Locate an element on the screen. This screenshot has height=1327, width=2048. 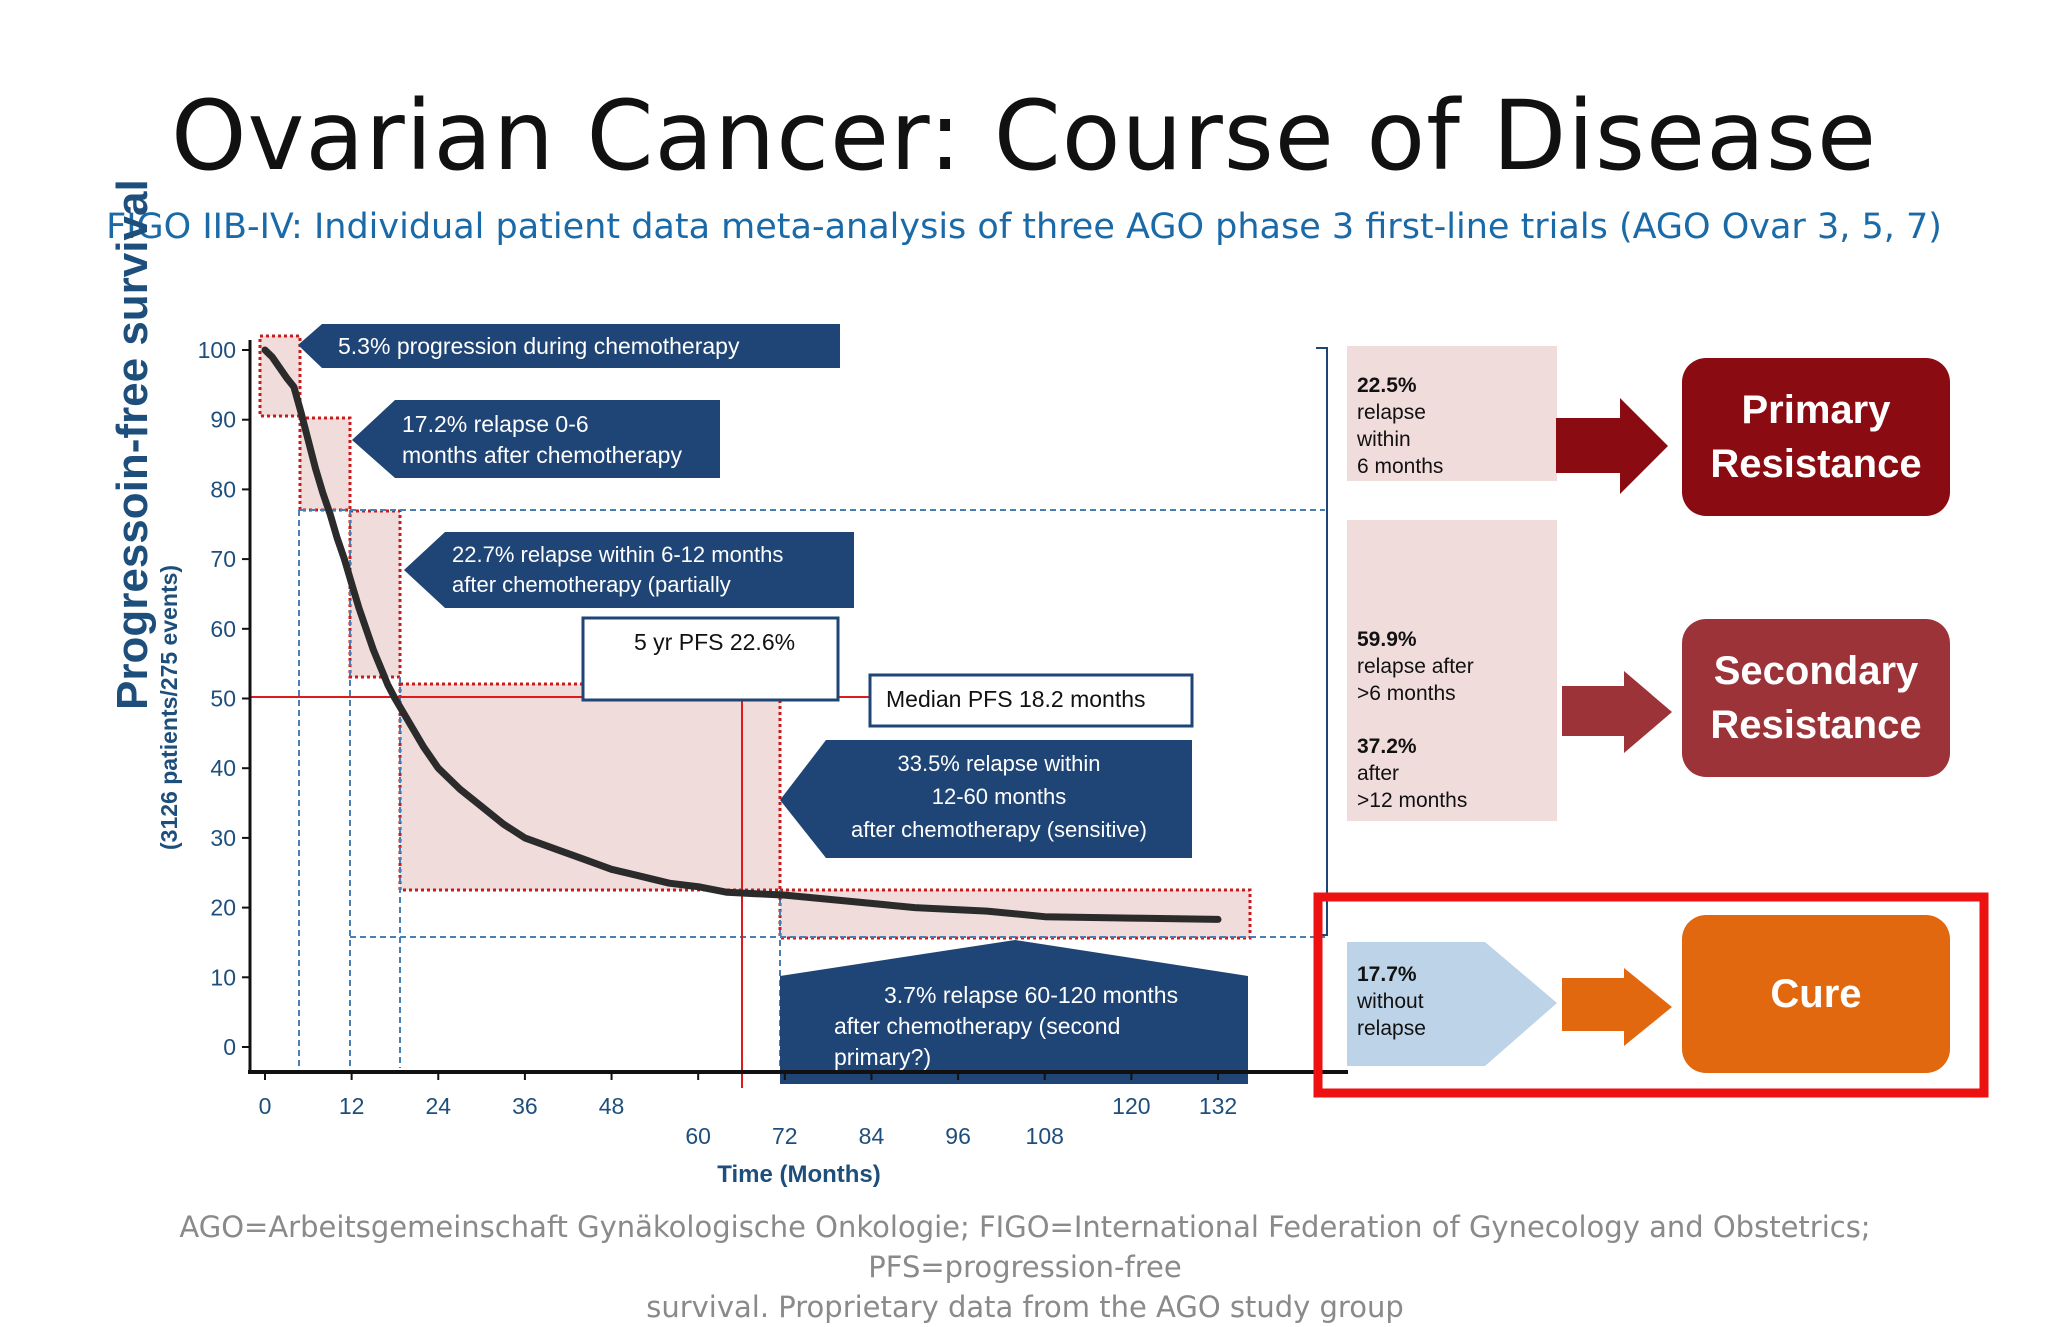
primary-pct: 22.5% is located at coordinates (1387, 385).